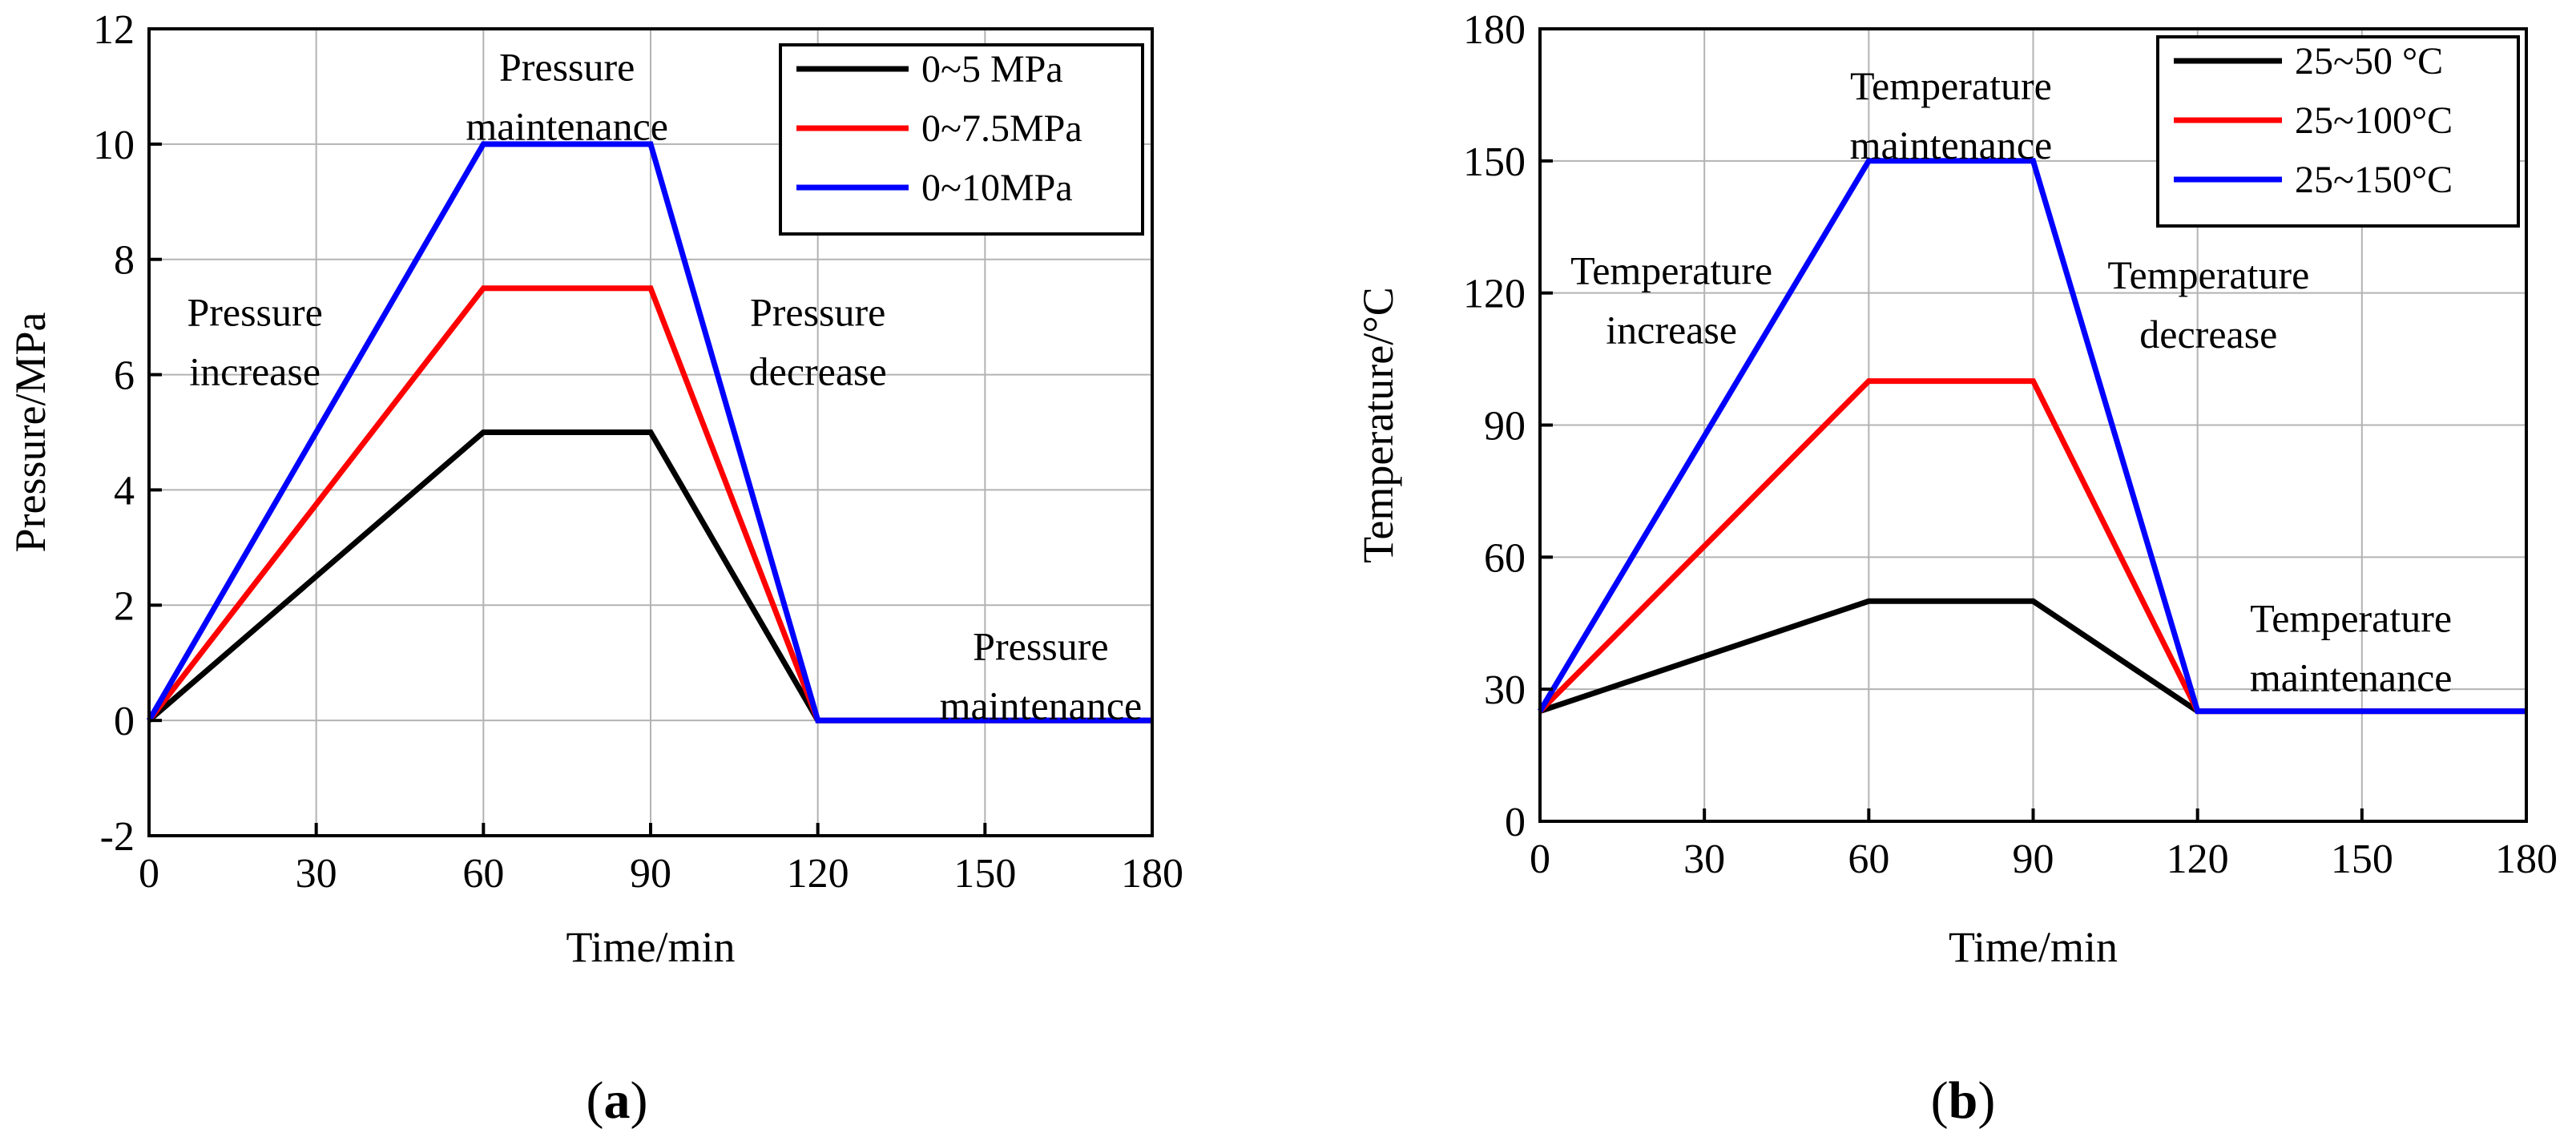 The width and height of the screenshot is (2576, 1145). I want to click on pressure-x-tick-label-3: 90, so click(650, 874).